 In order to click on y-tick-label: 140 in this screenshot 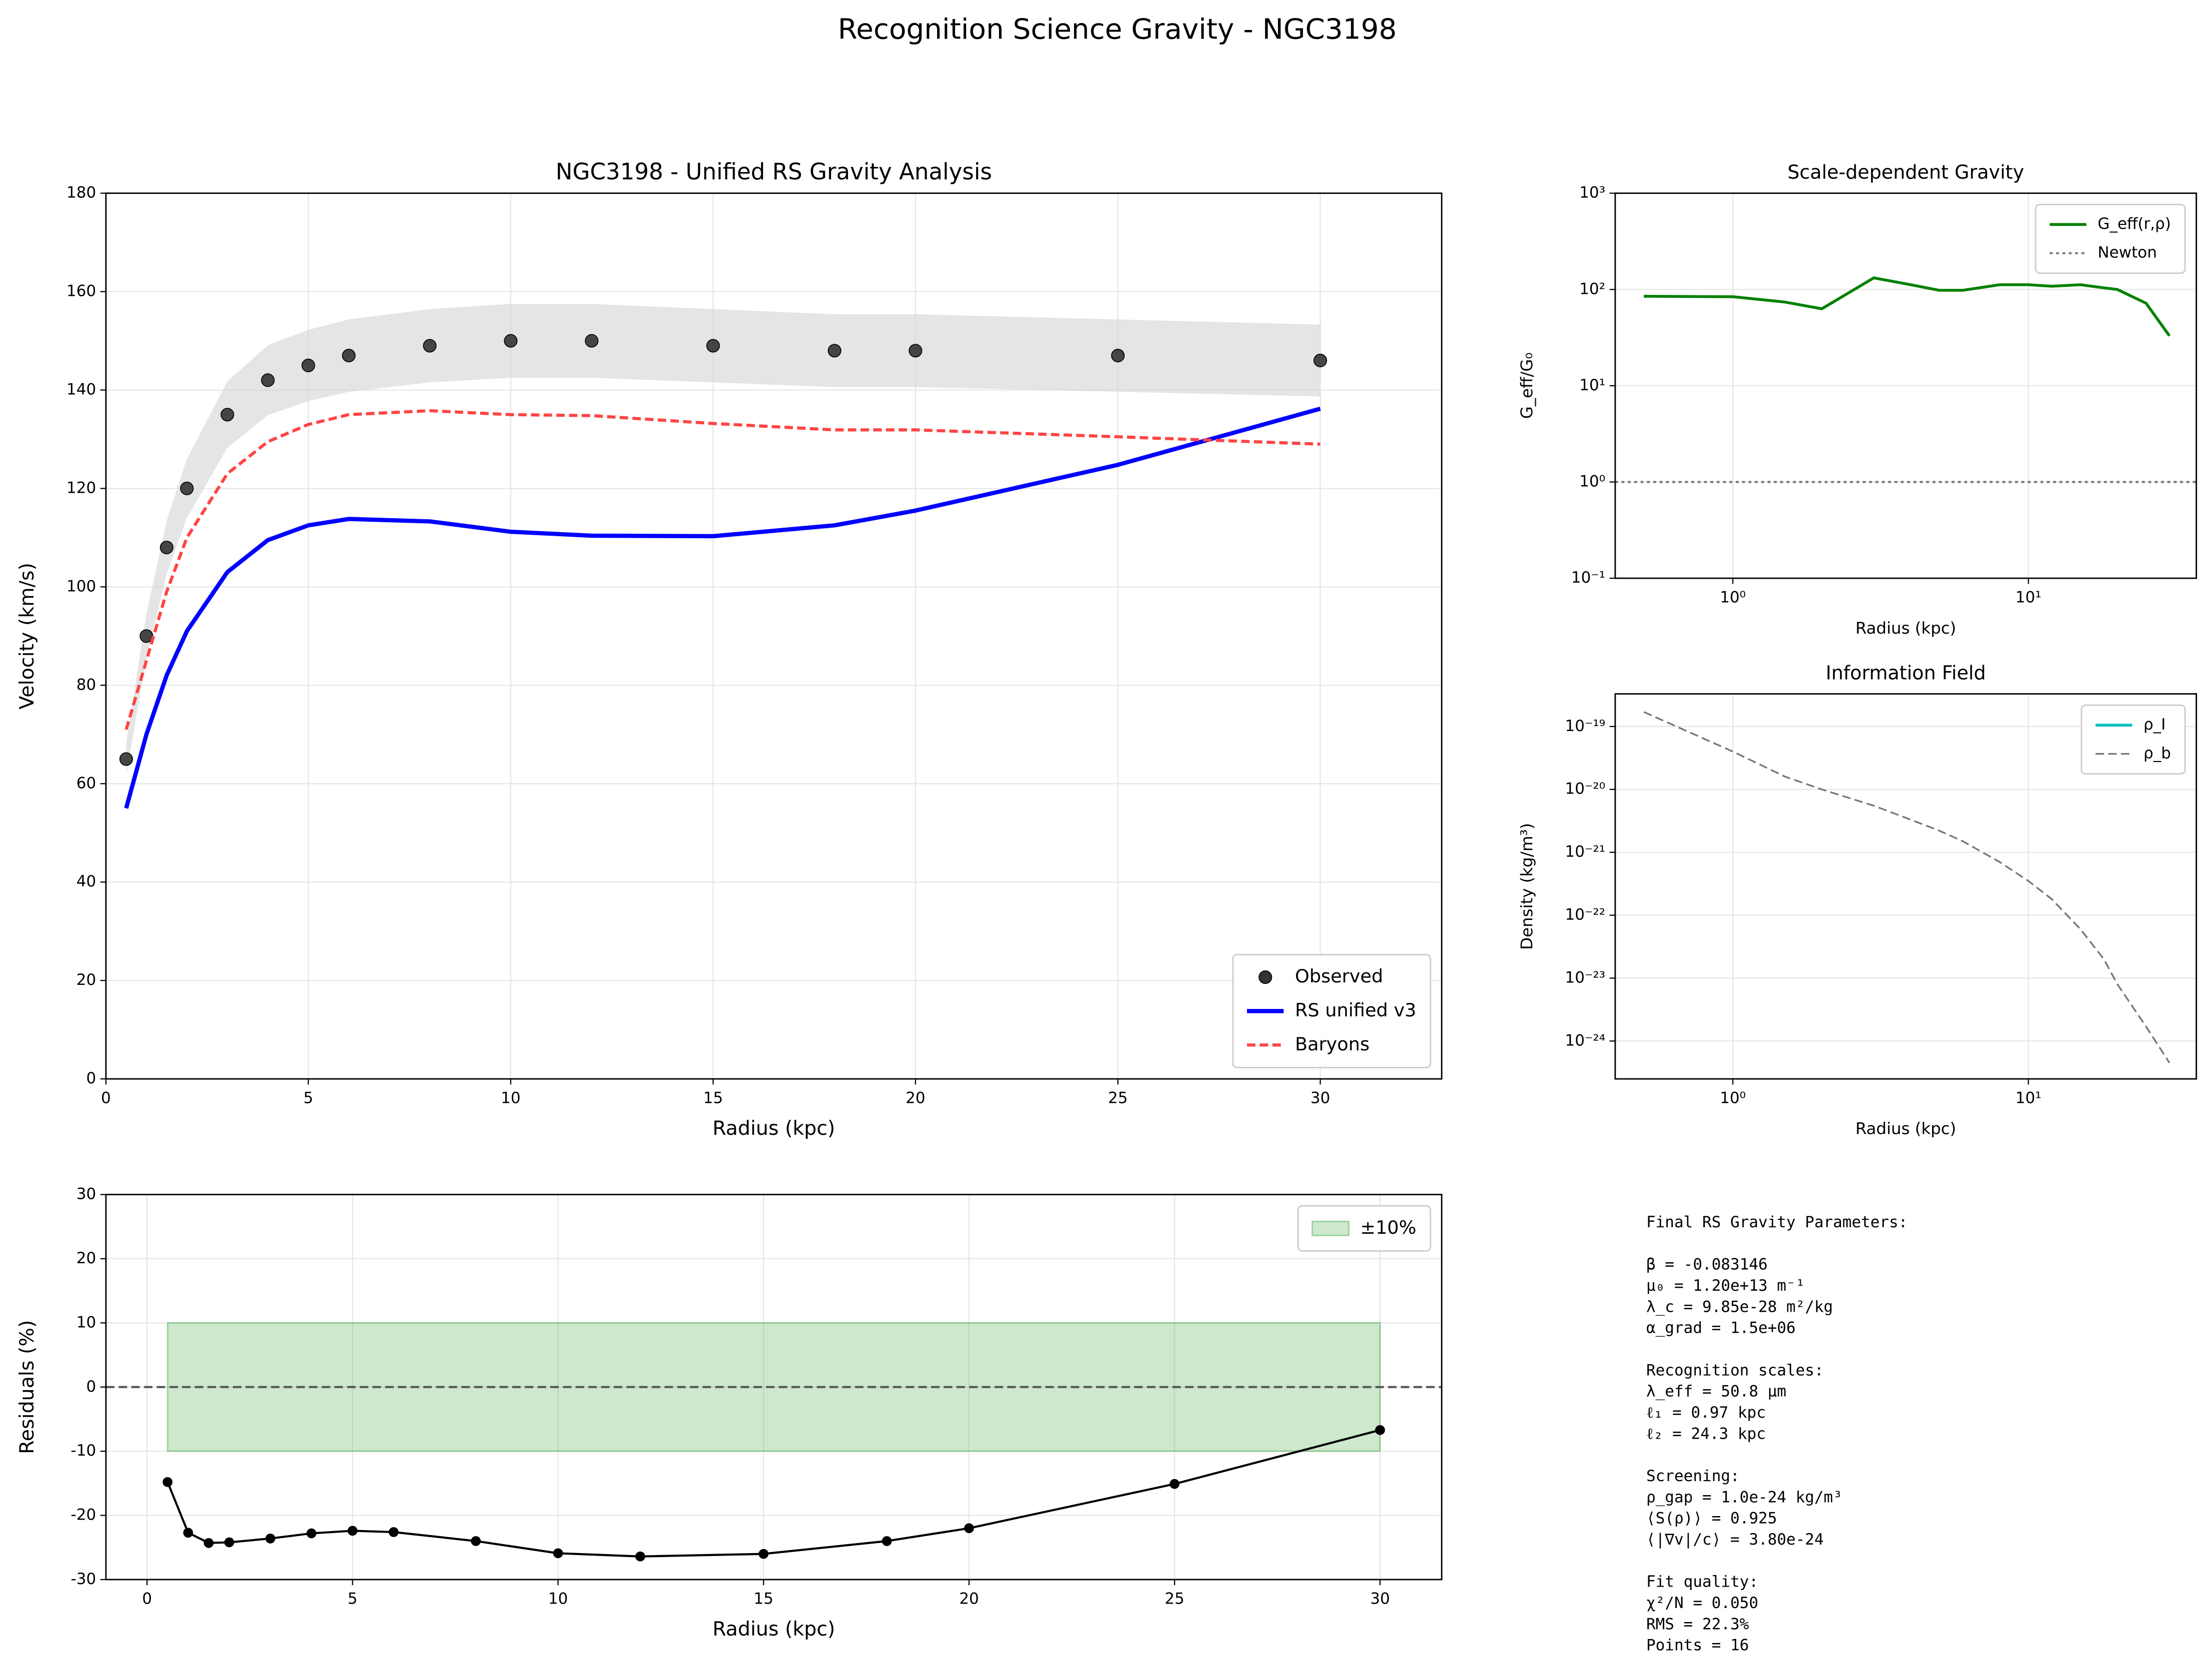, I will do `click(81, 390)`.